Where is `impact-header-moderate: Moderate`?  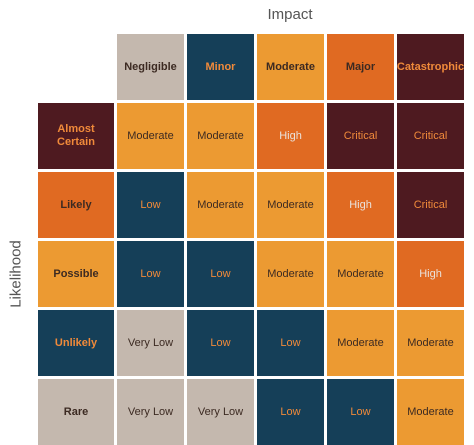 impact-header-moderate: Moderate is located at coordinates (290, 67).